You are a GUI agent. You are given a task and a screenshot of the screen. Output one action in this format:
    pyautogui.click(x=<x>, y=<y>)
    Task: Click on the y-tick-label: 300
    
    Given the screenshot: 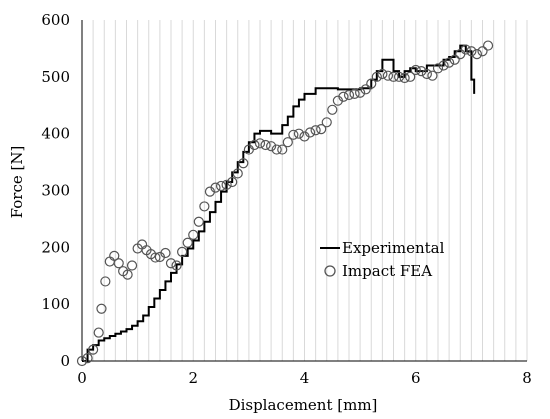 What is the action you would take?
    pyautogui.click(x=55, y=191)
    